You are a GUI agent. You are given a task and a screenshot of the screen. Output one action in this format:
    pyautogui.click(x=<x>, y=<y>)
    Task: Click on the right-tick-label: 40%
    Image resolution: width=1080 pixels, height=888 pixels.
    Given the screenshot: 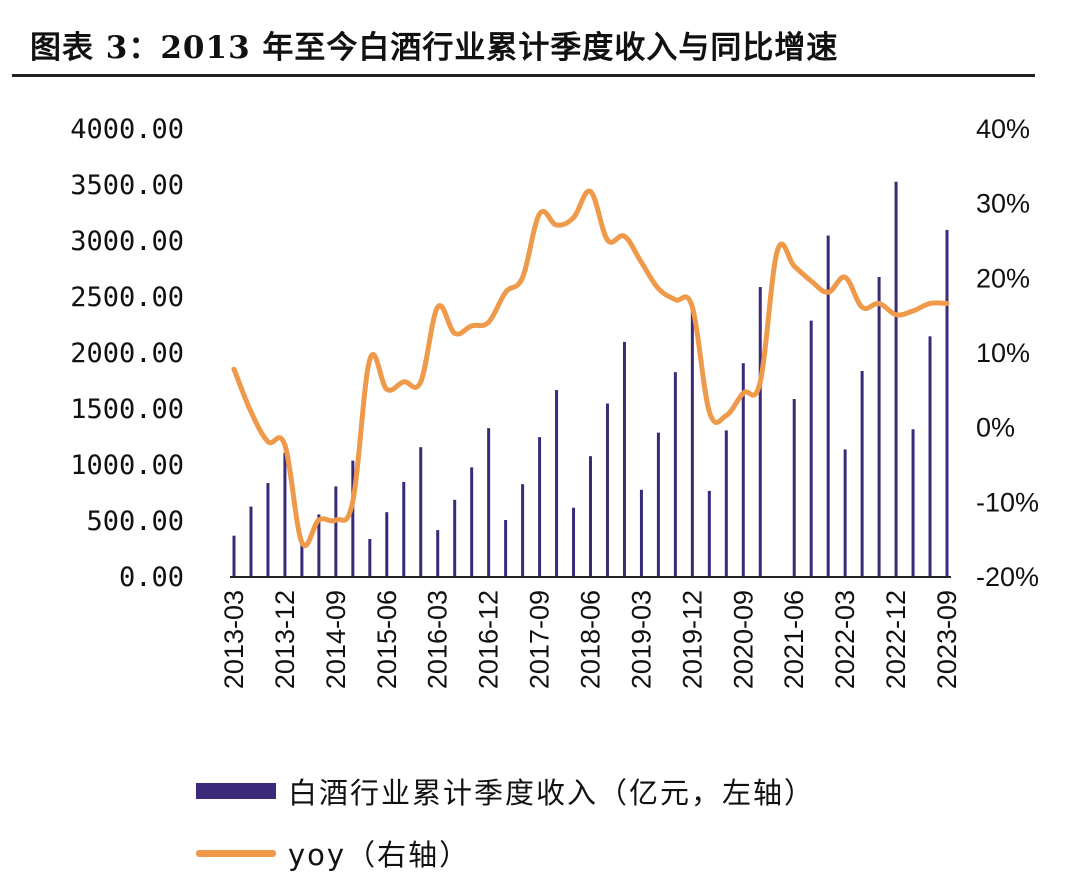 What is the action you would take?
    pyautogui.click(x=1003, y=129)
    